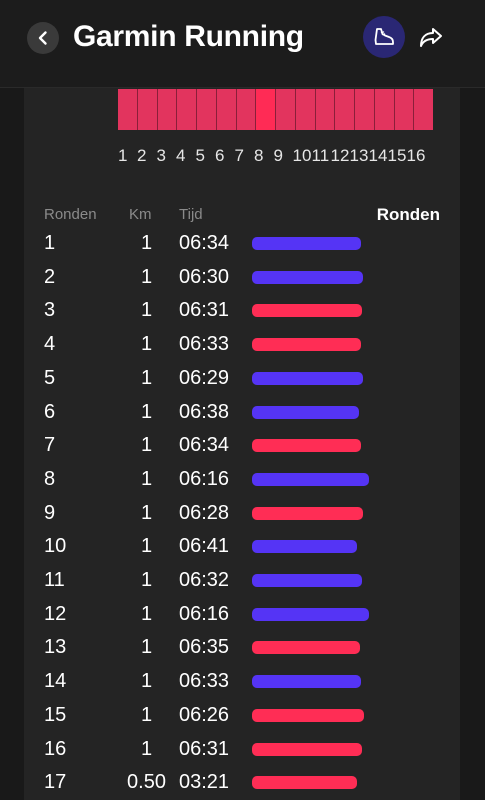 The height and width of the screenshot is (800, 485). Describe the element at coordinates (43, 38) in the screenshot. I see `back-button` at that location.